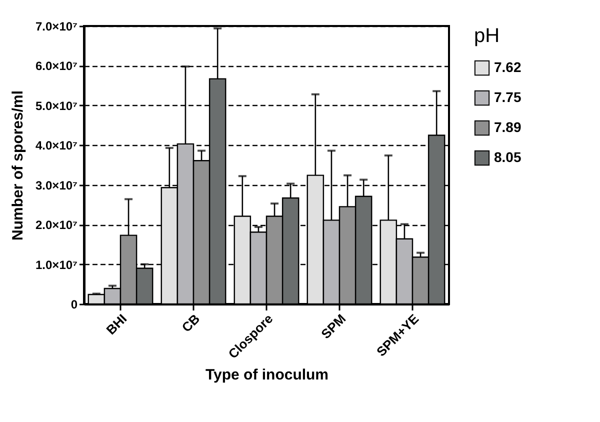 The height and width of the screenshot is (422, 600). What do you see at coordinates (508, 157) in the screenshot?
I see `legend-label: 8.05` at bounding box center [508, 157].